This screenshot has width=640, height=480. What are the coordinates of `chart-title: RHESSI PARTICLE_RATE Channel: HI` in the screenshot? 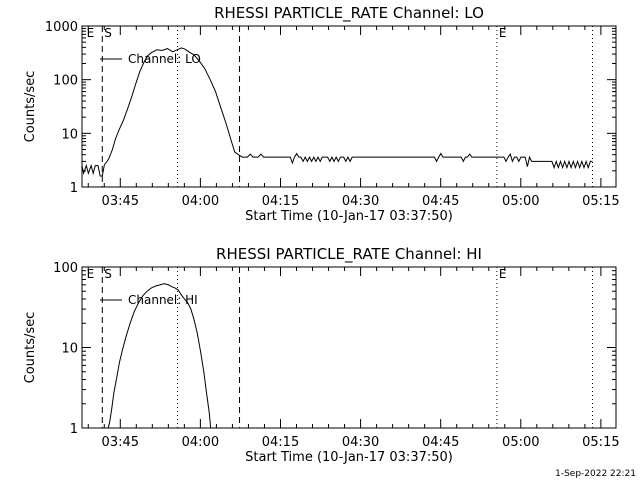 It's located at (349, 254).